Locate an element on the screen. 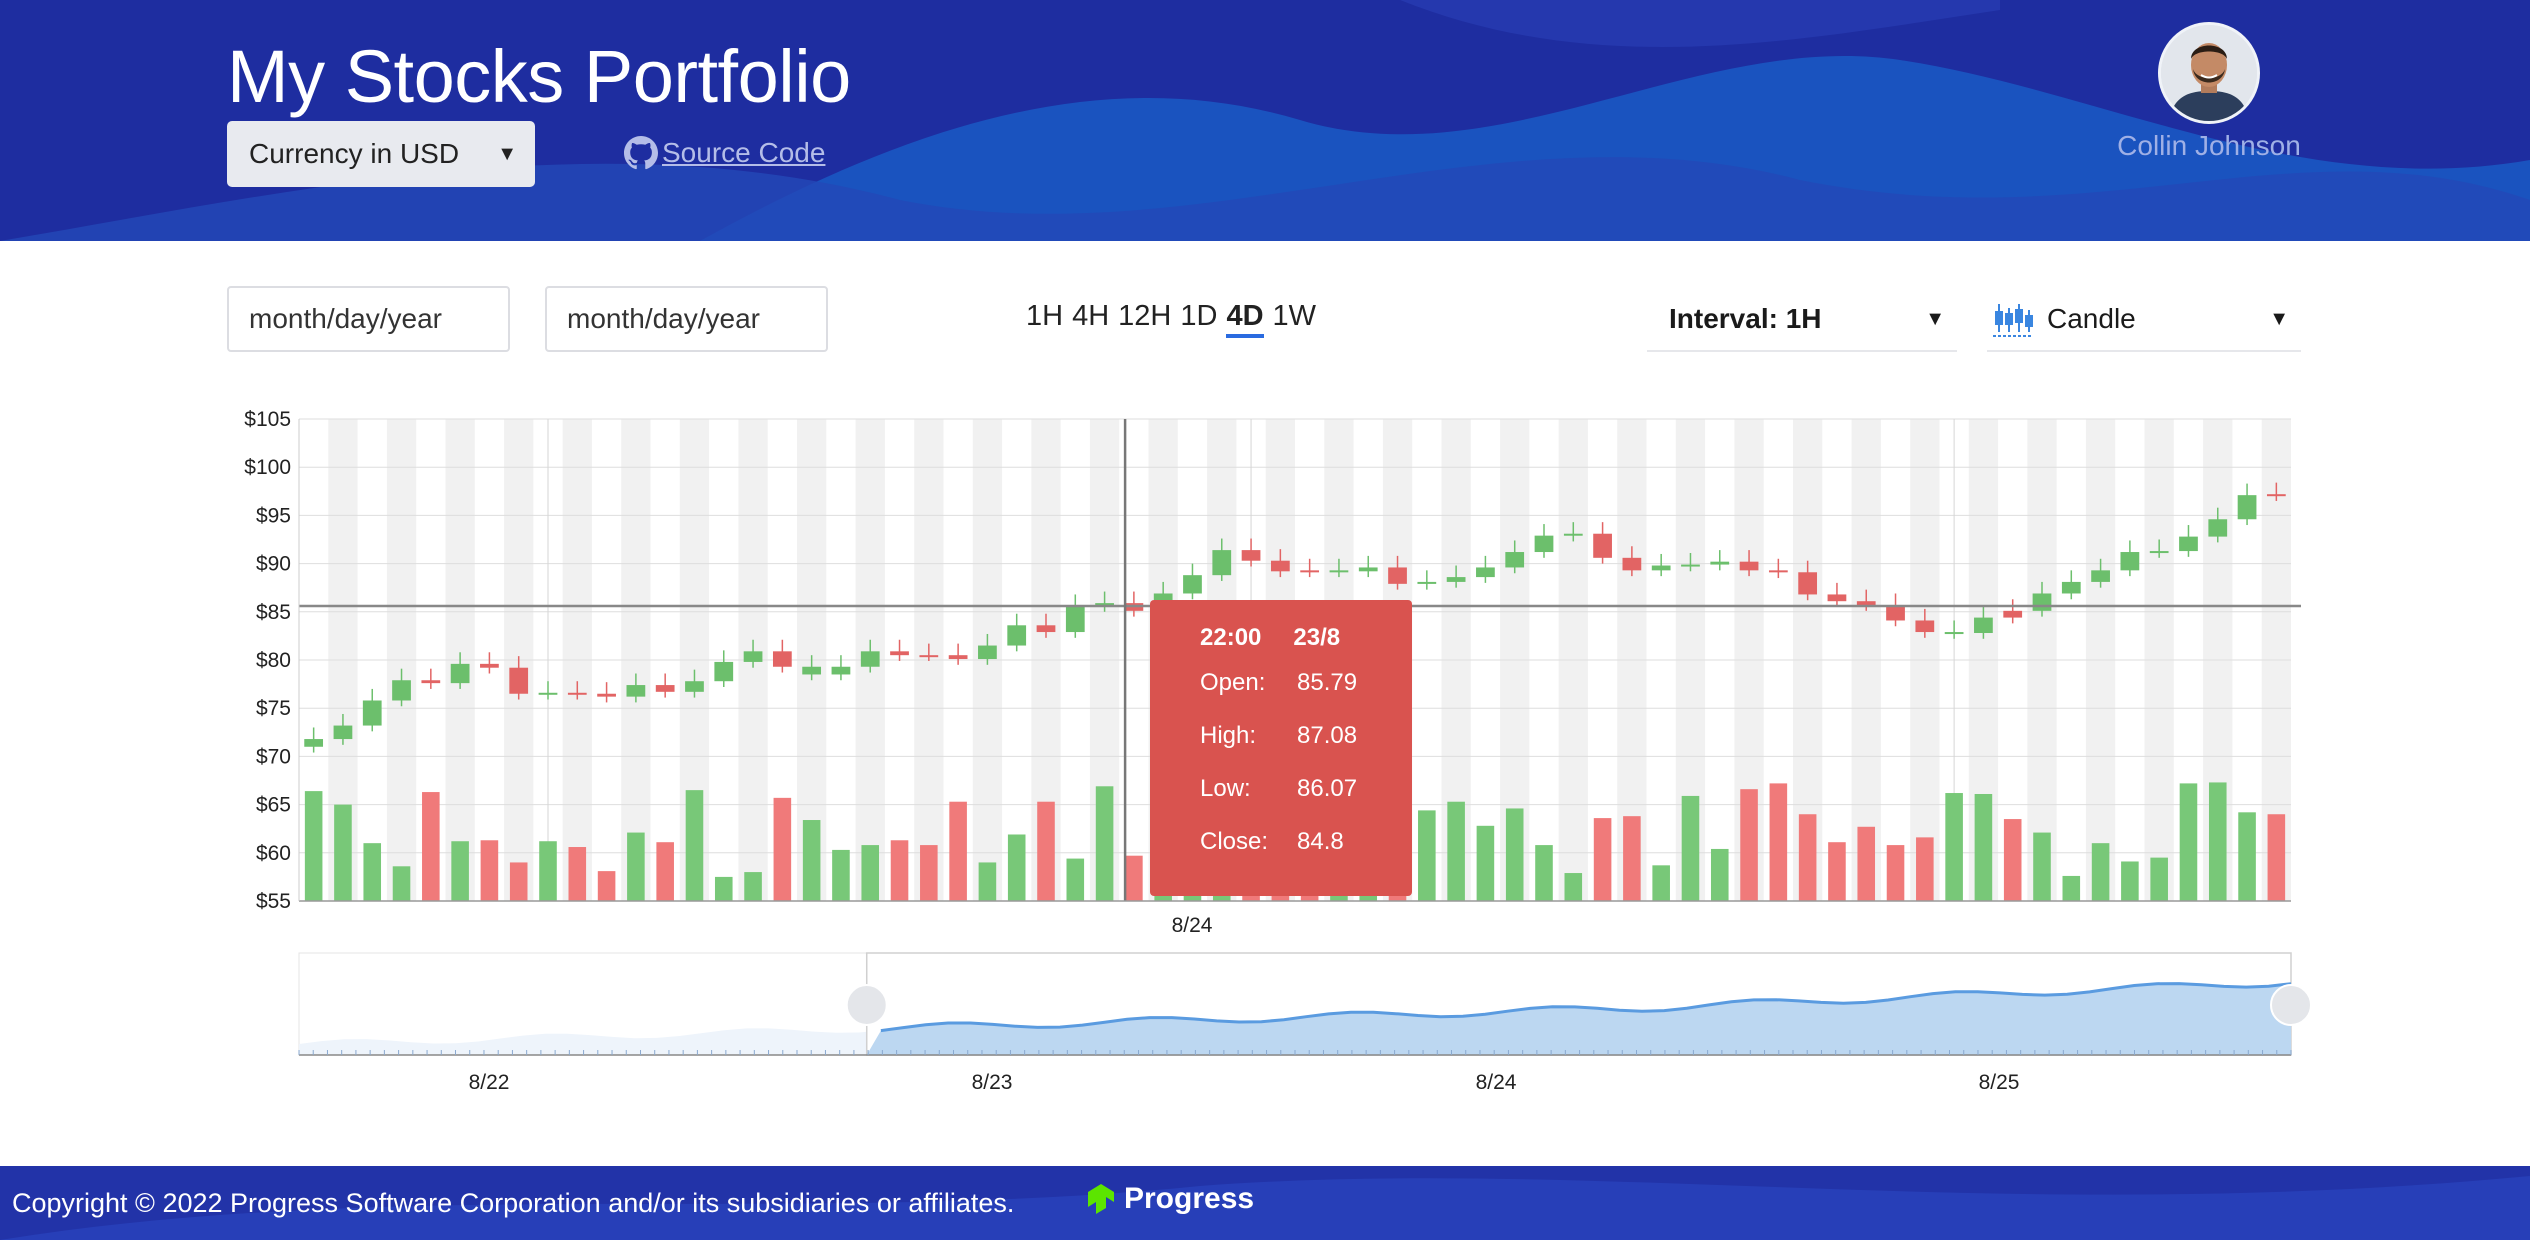 The height and width of the screenshot is (1240, 2530). y-tick-label: $80 is located at coordinates (273, 660).